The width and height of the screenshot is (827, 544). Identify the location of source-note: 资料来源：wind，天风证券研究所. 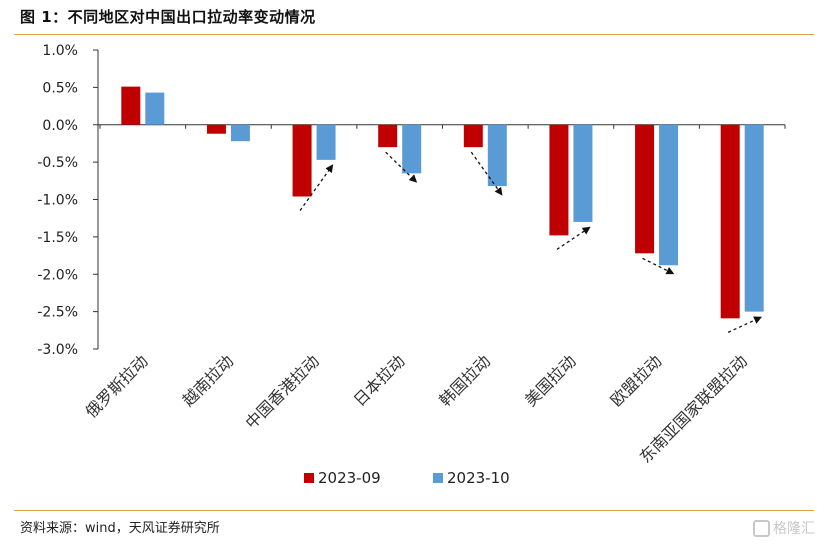
(120, 528).